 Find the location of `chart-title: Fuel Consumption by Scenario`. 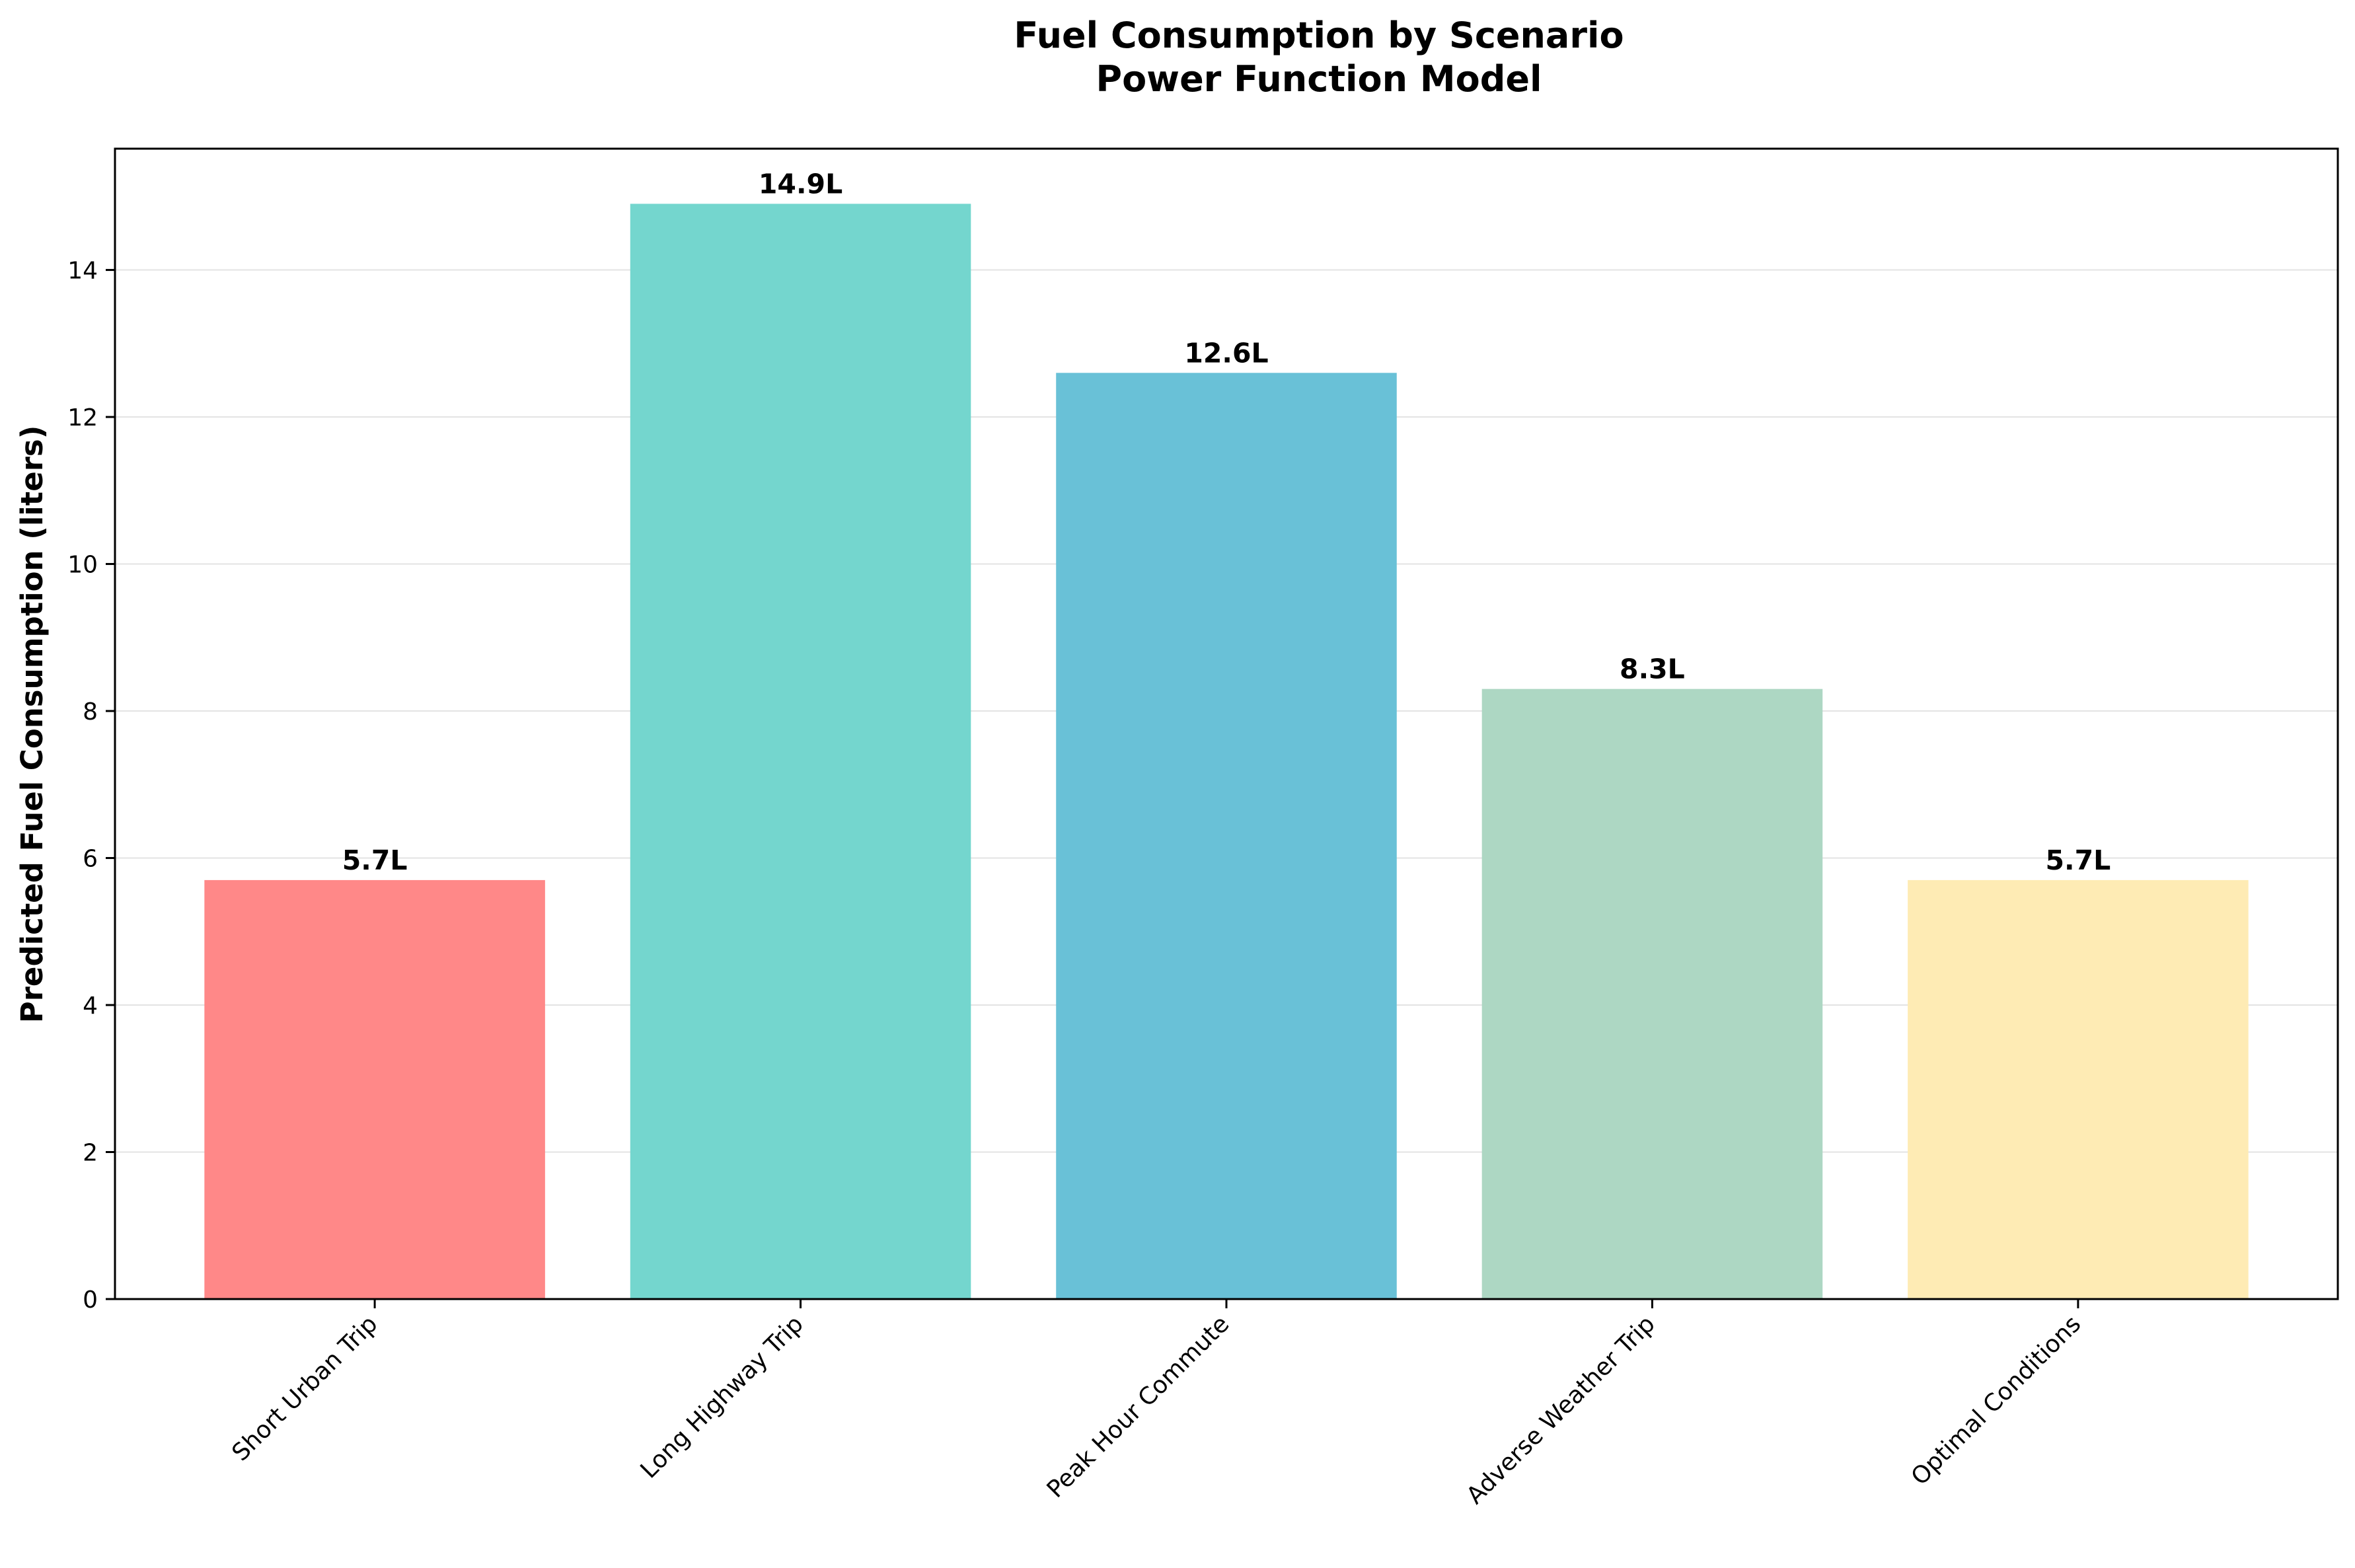

chart-title: Fuel Consumption by Scenario is located at coordinates (1319, 35).